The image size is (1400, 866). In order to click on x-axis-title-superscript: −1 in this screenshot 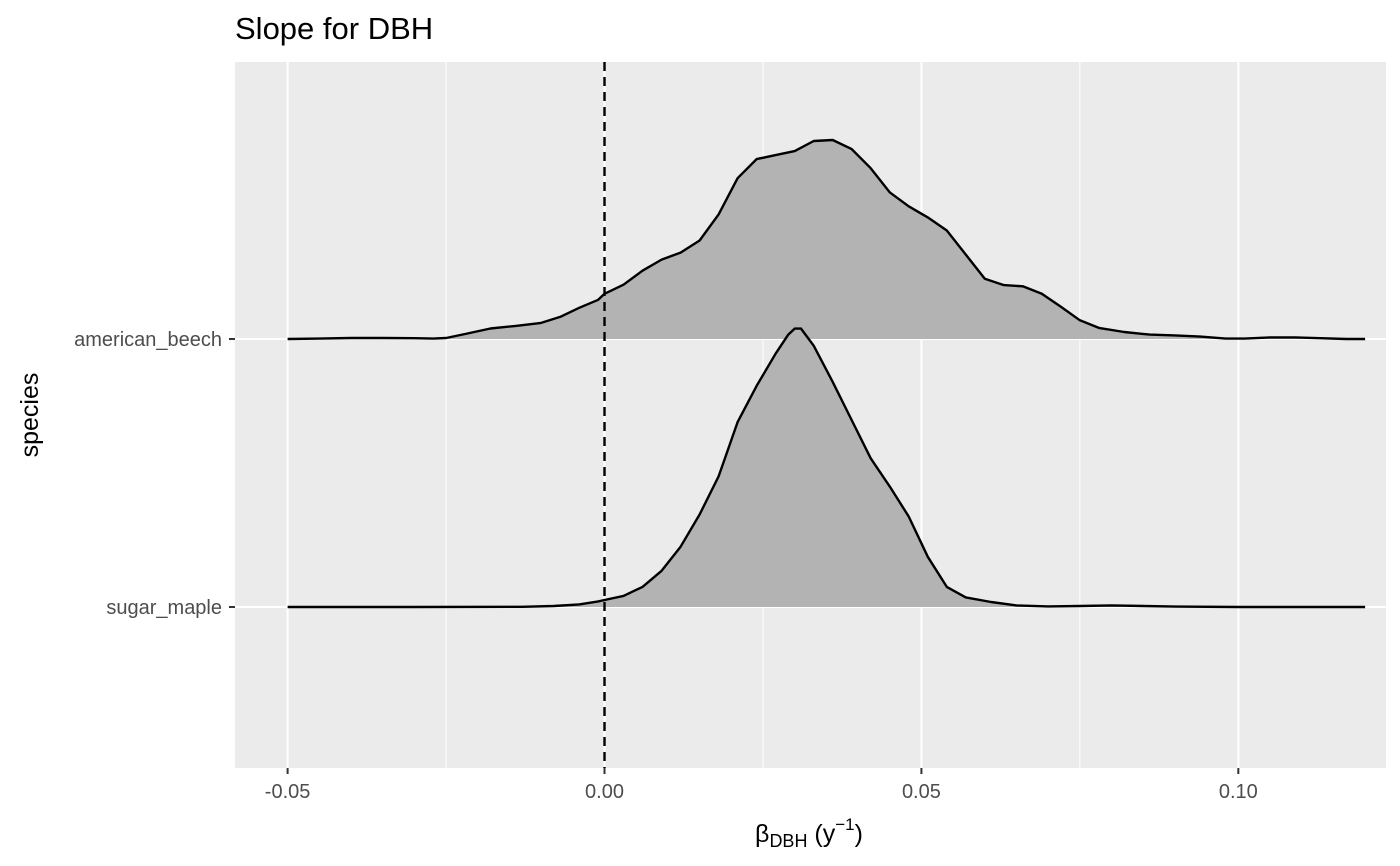, I will do `click(844, 824)`.